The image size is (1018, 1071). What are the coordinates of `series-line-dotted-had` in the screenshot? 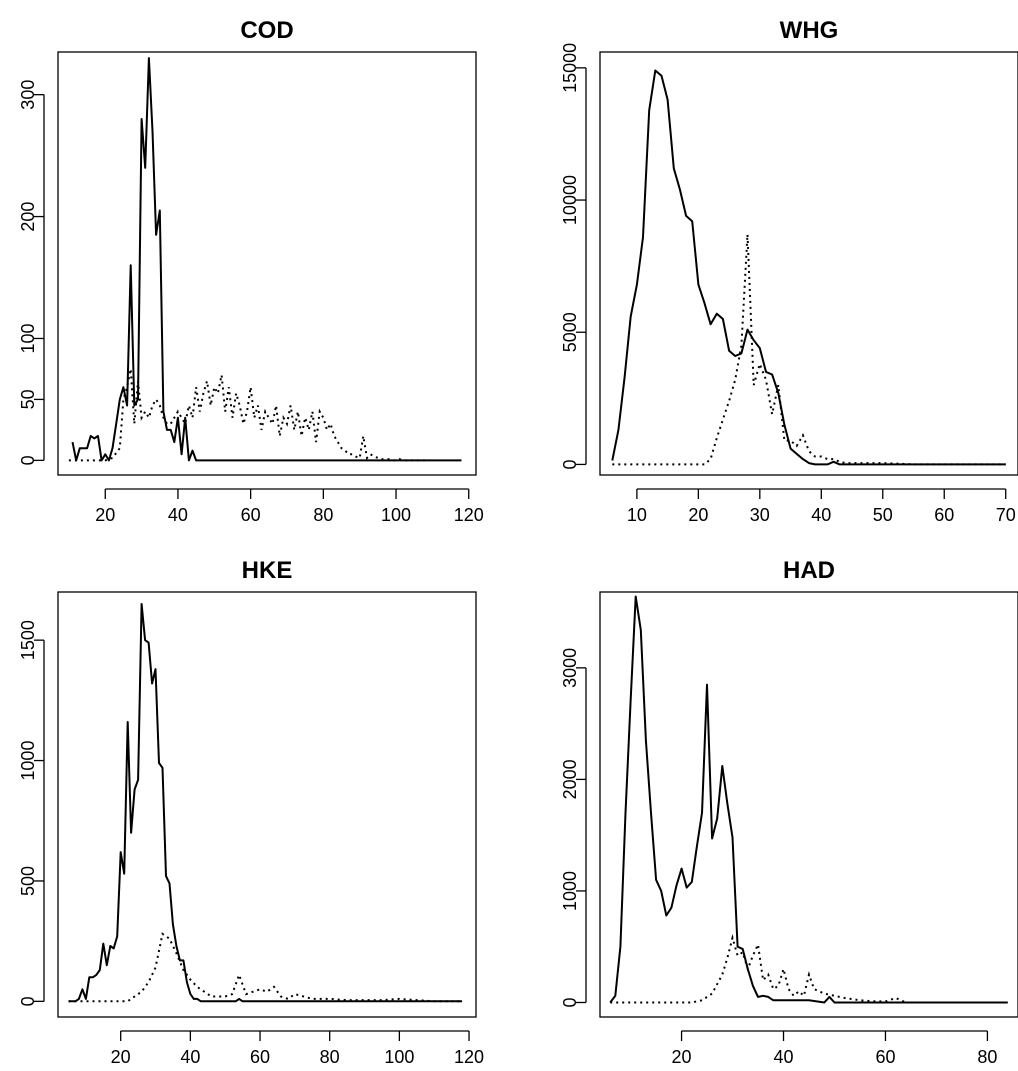 It's located at (809, 968).